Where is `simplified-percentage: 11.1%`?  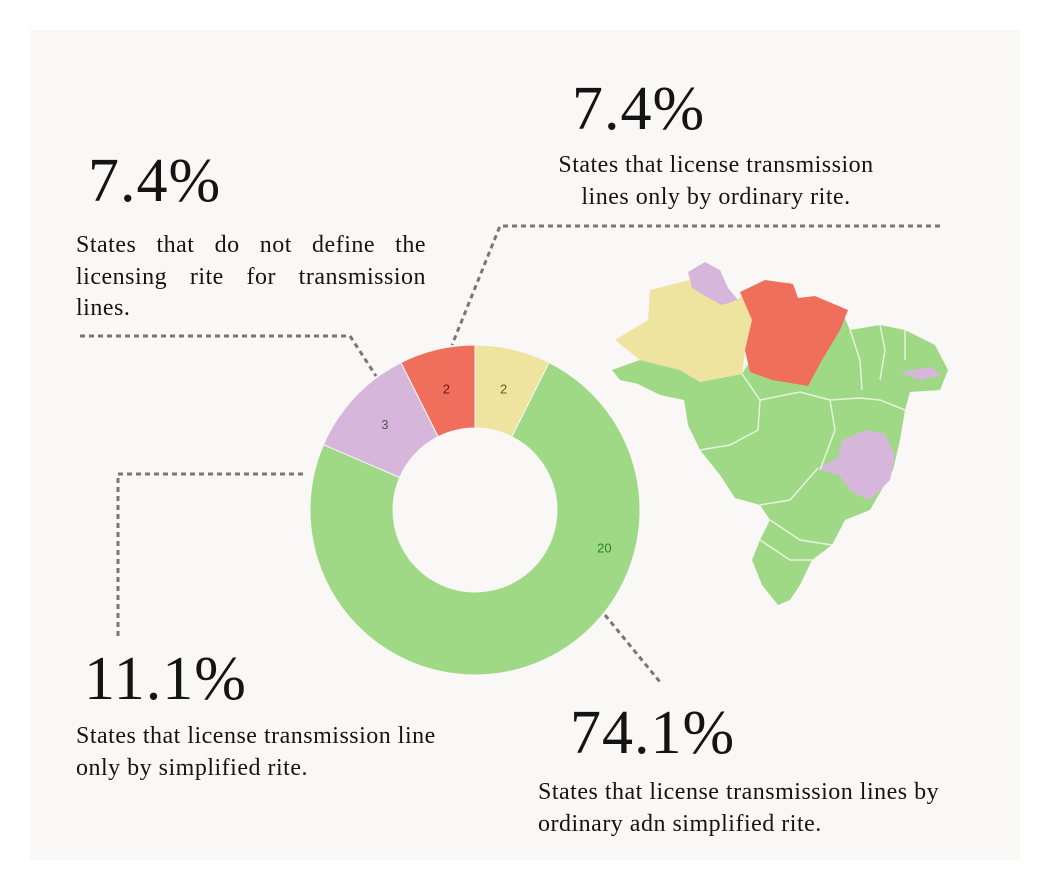
simplified-percentage: 11.1% is located at coordinates (165, 679).